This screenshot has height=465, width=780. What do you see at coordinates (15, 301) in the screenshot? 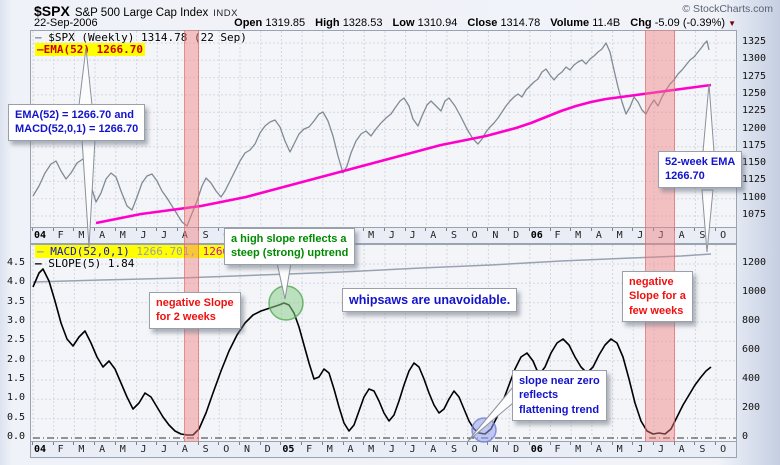
I see `axis-tick-label: 3.5` at bounding box center [15, 301].